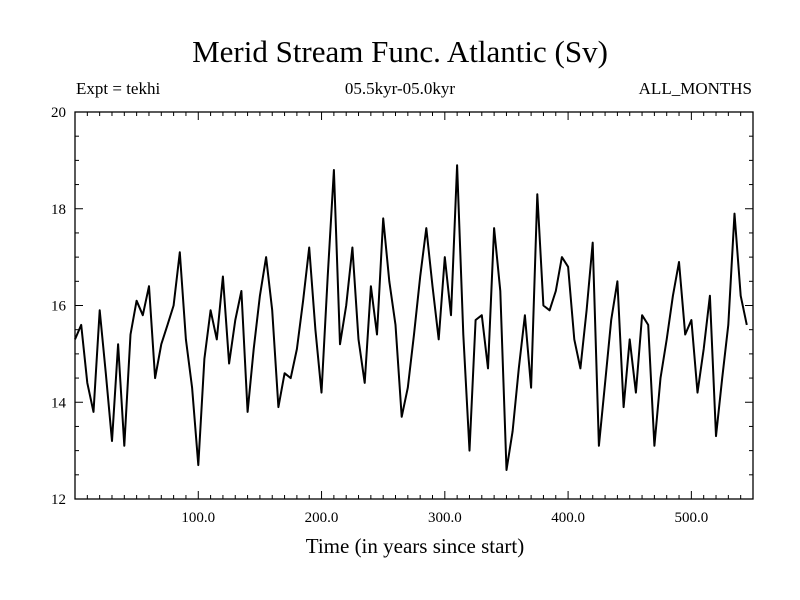 This screenshot has width=800, height=600. Describe the element at coordinates (695, 88) in the screenshot. I see `months-label: ALL_MONTHS` at that location.